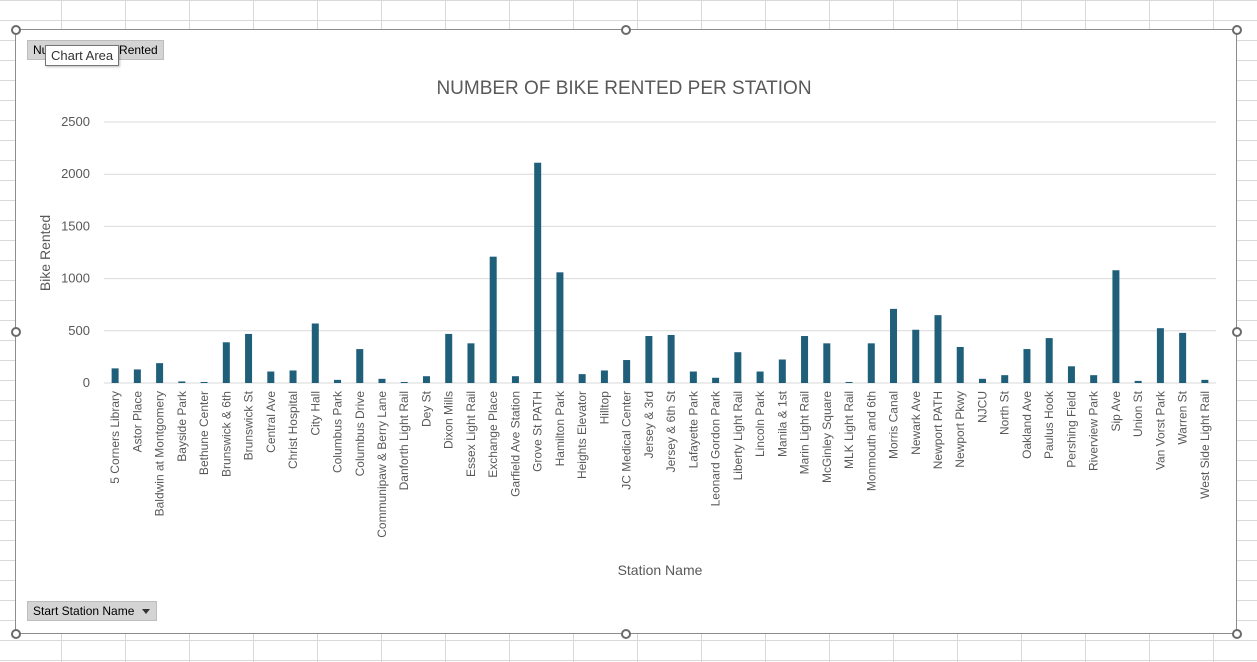 This screenshot has width=1257, height=662. Describe the element at coordinates (86, 382) in the screenshot. I see `y-tick-label: 0` at that location.